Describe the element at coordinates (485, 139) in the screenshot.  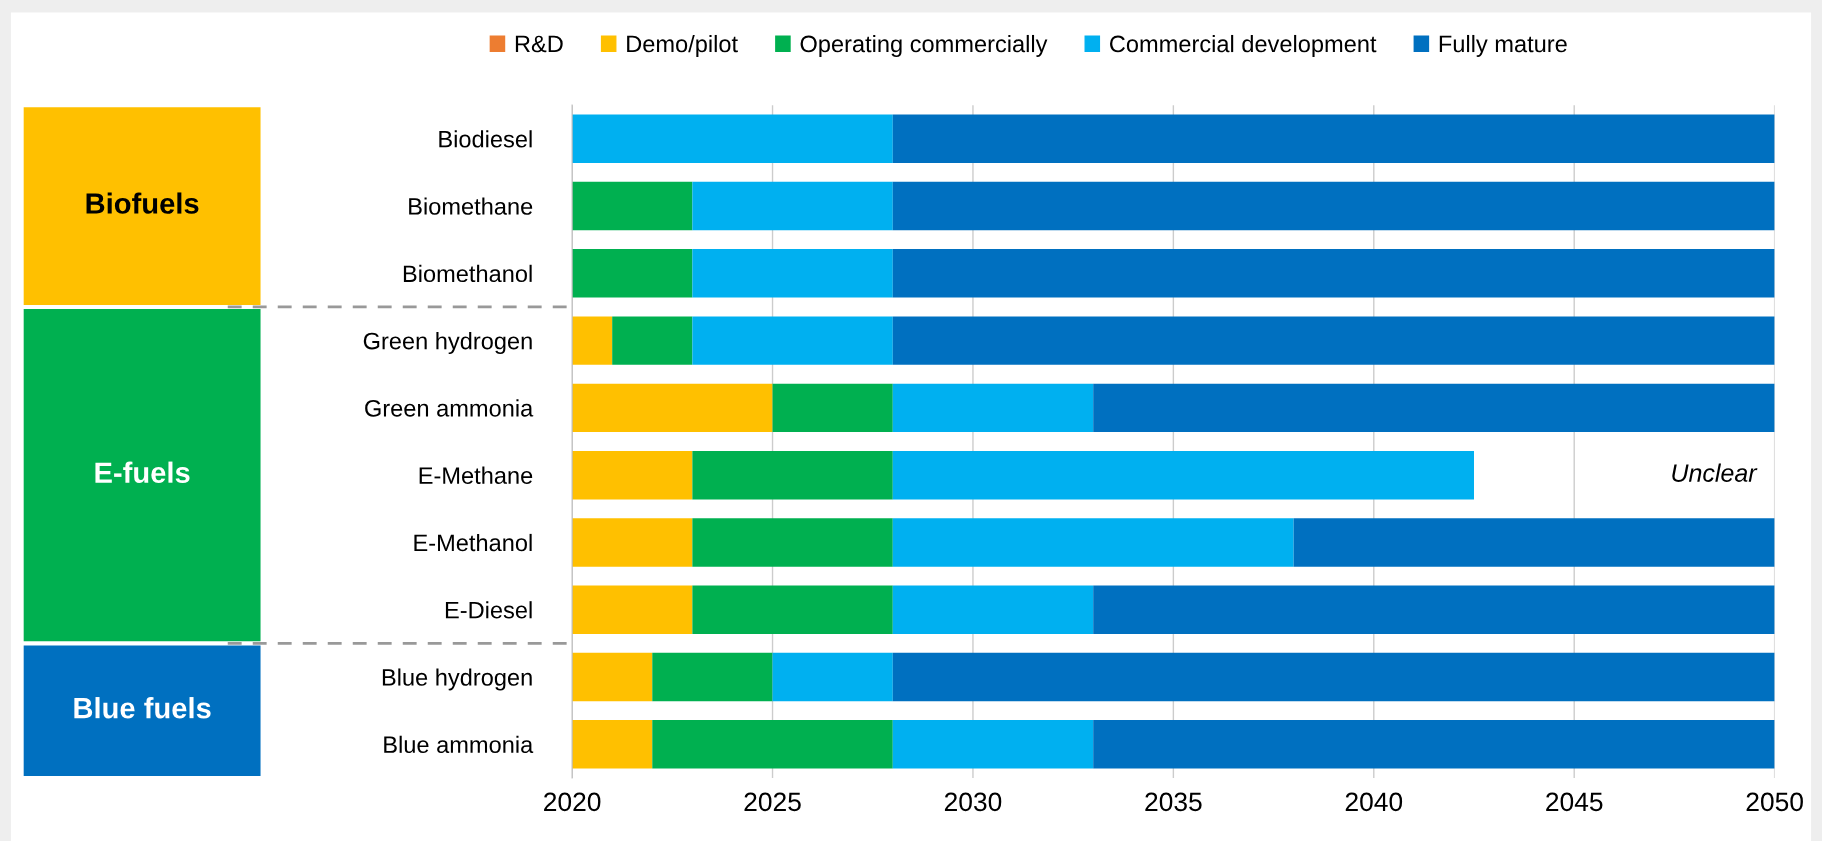
I see `y-tick-label: Biodiesel` at that location.